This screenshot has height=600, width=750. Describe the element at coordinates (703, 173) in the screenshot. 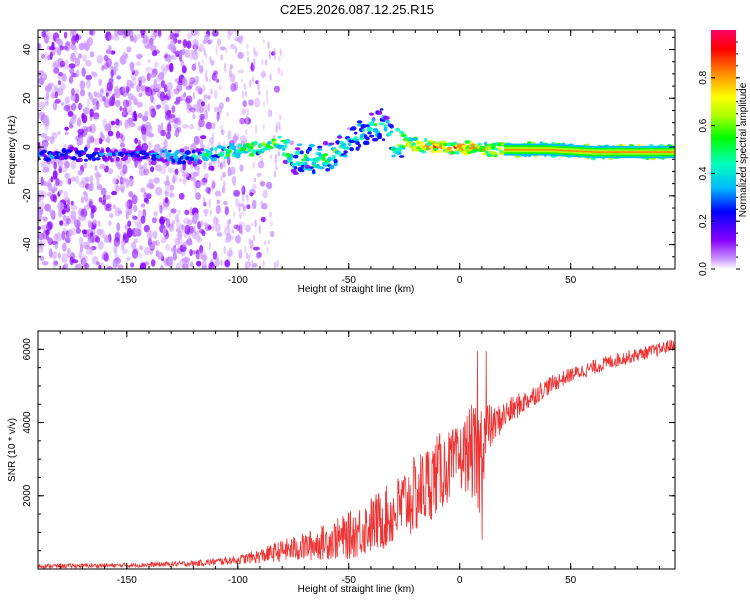

I see `colorbar-tick-label: 0.4` at that location.